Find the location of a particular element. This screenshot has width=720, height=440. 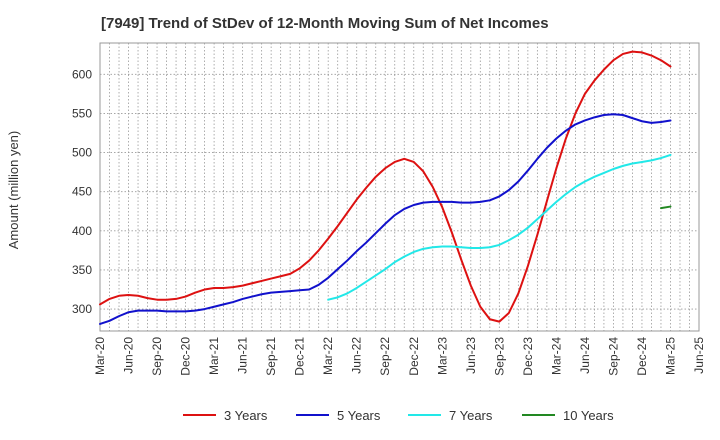

x-tick-label: Jun-22 is located at coordinates (357, 355).